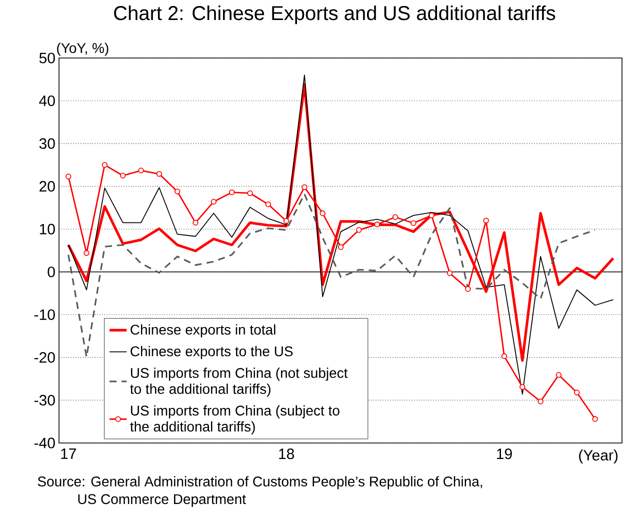  I want to click on x-tick-label: 17, so click(68, 453).